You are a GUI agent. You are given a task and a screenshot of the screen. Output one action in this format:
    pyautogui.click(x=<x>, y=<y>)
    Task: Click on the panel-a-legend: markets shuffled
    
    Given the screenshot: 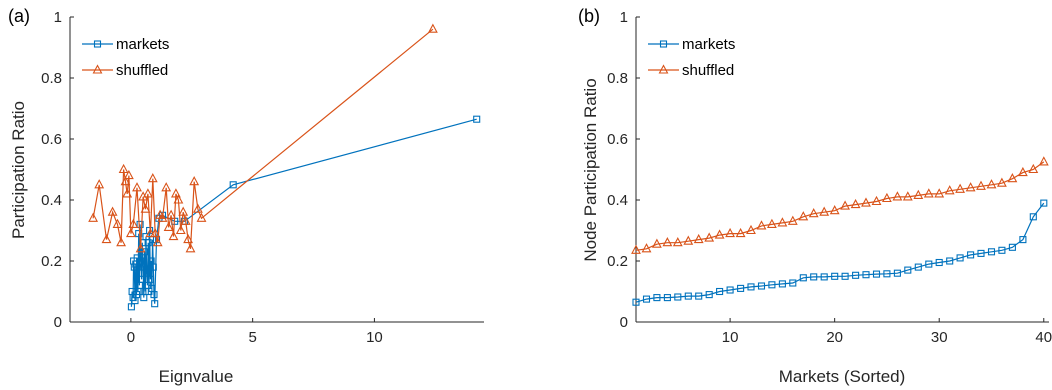 What is the action you would take?
    pyautogui.click(x=125, y=57)
    